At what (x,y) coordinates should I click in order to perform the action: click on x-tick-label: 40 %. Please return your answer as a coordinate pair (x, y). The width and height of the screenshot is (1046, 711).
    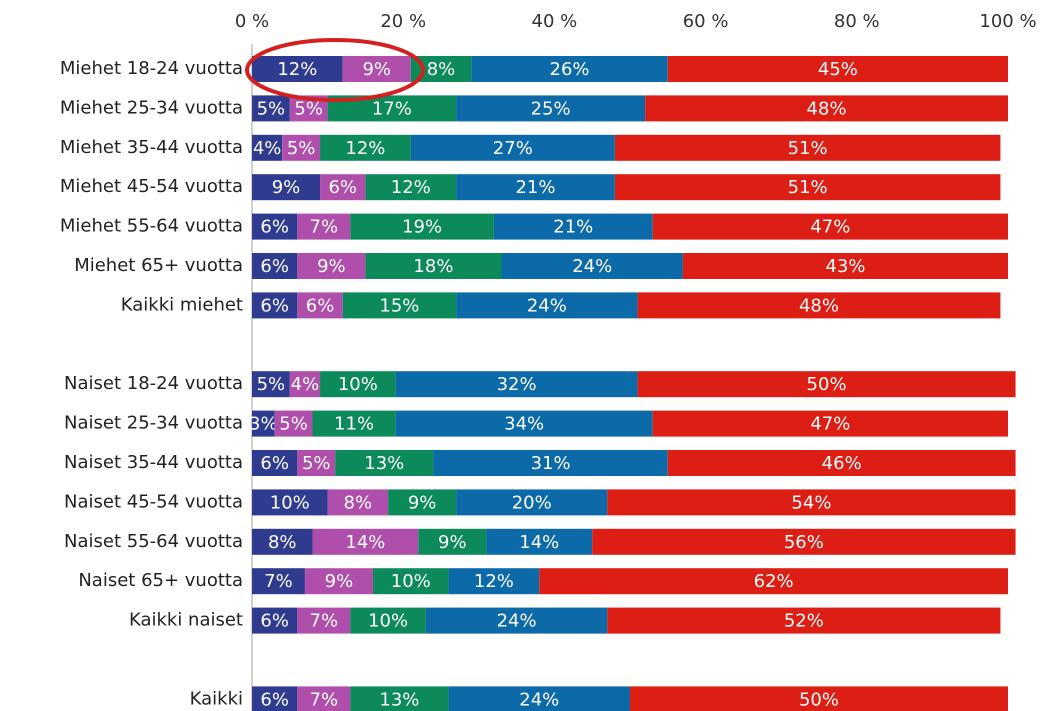
    Looking at the image, I should click on (555, 21).